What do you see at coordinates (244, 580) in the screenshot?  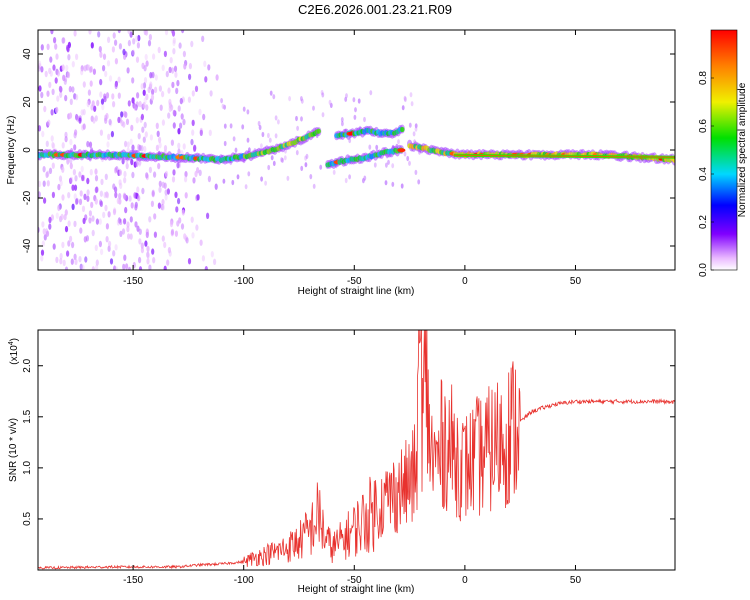 I see `x-tick-label: -100` at bounding box center [244, 580].